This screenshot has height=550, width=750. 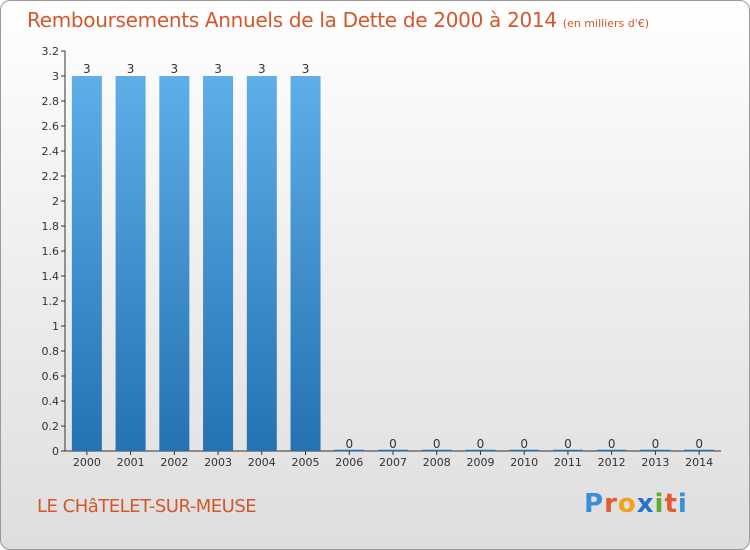 I want to click on y-tick-label: 2.8, so click(x=51, y=101).